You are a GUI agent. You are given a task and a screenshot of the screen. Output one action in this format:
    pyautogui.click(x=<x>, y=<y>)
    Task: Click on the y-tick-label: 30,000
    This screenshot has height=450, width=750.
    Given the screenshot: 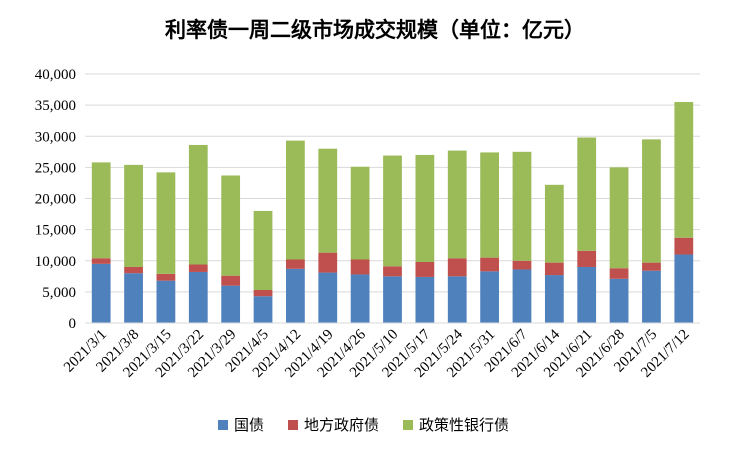 What is the action you would take?
    pyautogui.click(x=55, y=137)
    